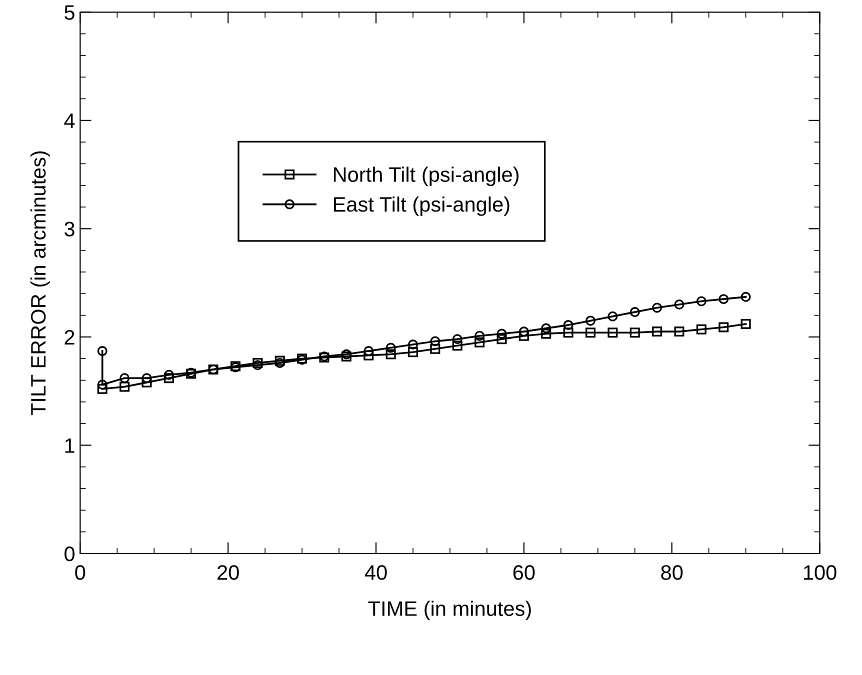 The image size is (862, 675). What do you see at coordinates (69, 229) in the screenshot?
I see `y-tick-label: 3` at bounding box center [69, 229].